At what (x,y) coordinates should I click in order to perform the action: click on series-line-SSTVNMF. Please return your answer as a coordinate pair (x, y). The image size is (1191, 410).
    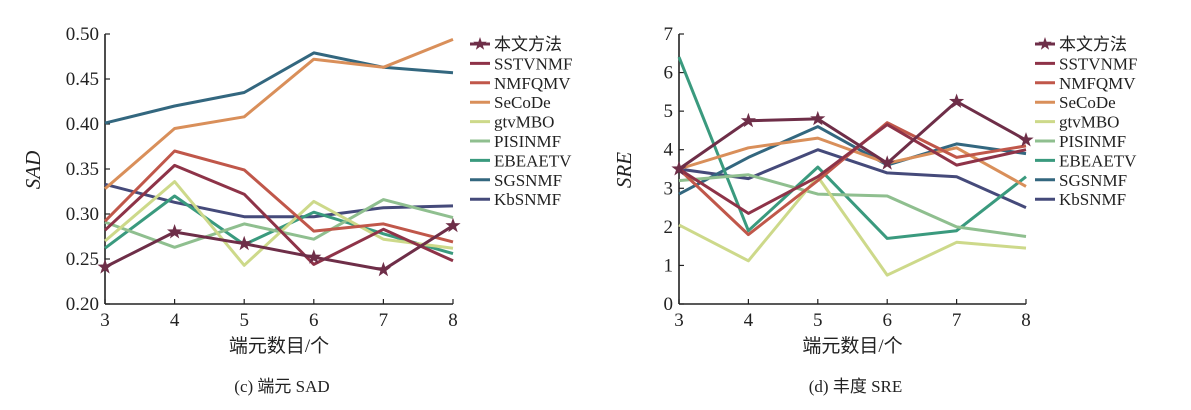
    Looking at the image, I should click on (852, 169).